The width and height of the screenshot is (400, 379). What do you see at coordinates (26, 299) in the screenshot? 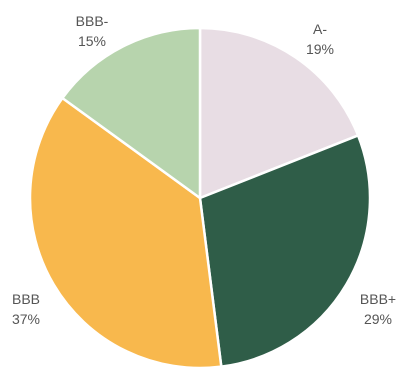
I see `slice-category-label: BBB` at bounding box center [26, 299].